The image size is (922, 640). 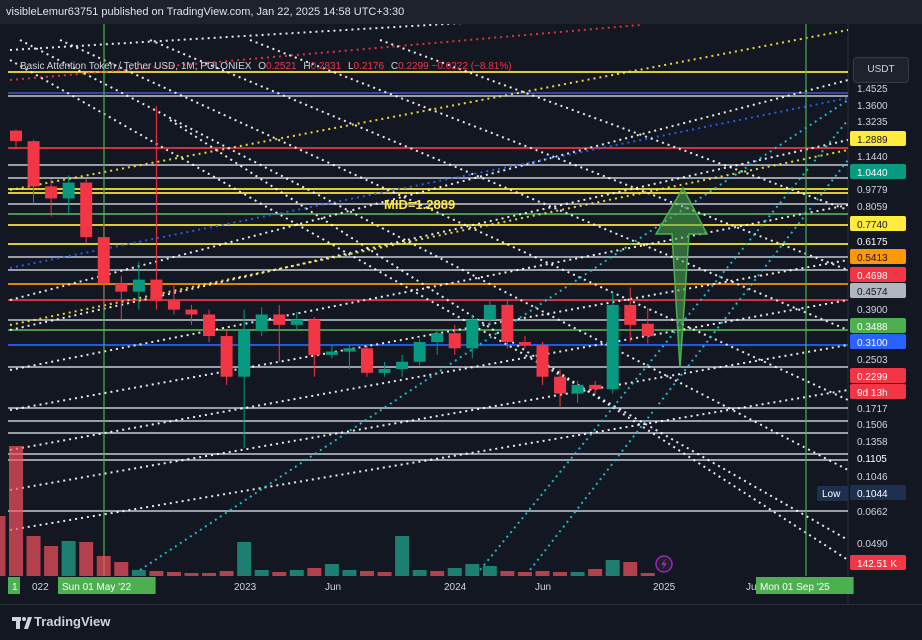 What do you see at coordinates (872, 544) in the screenshot?
I see `price-label: 0.0490` at bounding box center [872, 544].